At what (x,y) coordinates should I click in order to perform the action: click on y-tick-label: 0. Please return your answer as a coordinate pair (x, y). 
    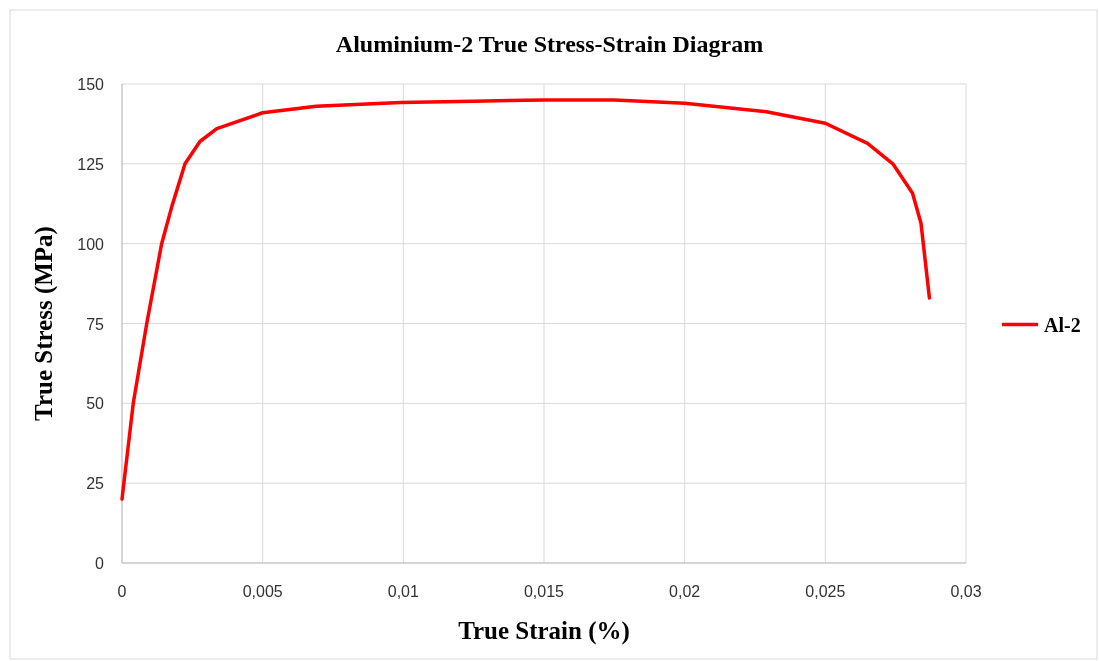
    Looking at the image, I should click on (100, 563).